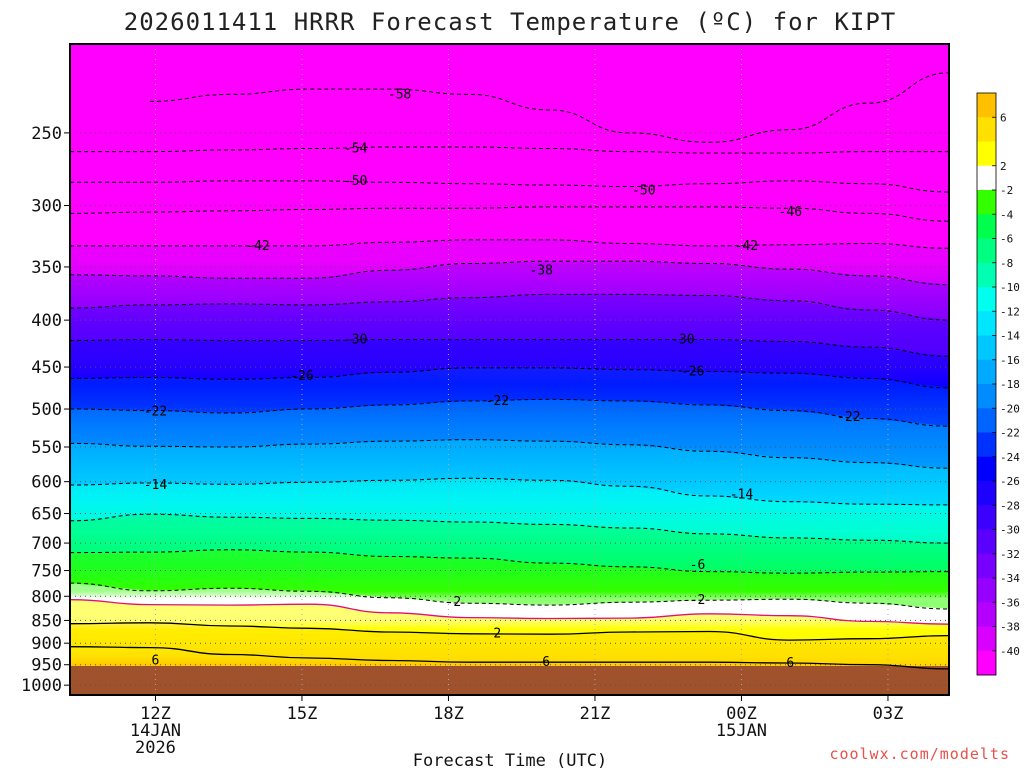 The width and height of the screenshot is (1024, 768). What do you see at coordinates (1007, 214) in the screenshot?
I see `colorbar-label: -4` at bounding box center [1007, 214].